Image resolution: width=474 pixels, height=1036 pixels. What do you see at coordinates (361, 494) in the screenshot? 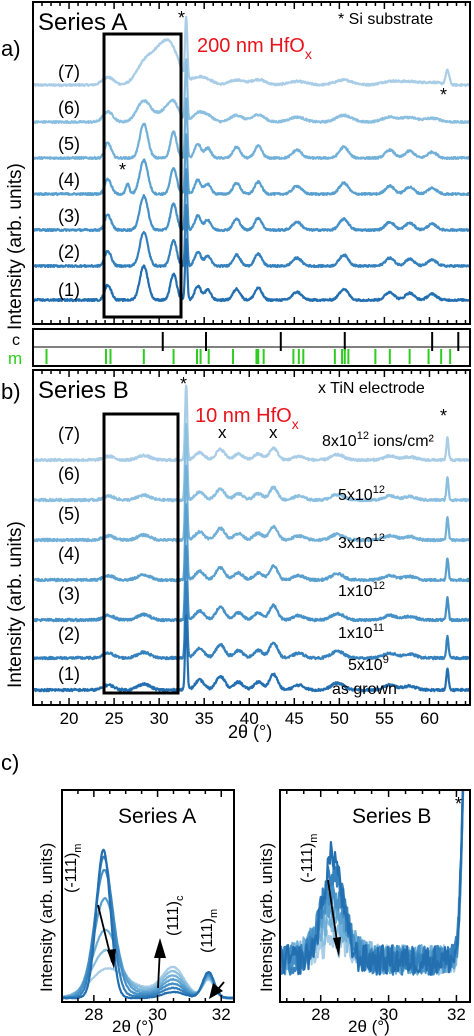
I see `fluence-label: 5x10¹²` at bounding box center [361, 494].